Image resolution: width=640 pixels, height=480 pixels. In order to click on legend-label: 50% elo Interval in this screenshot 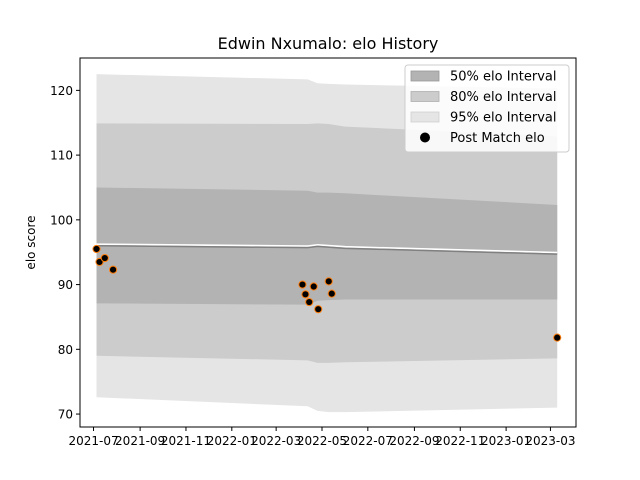, I will do `click(503, 77)`.